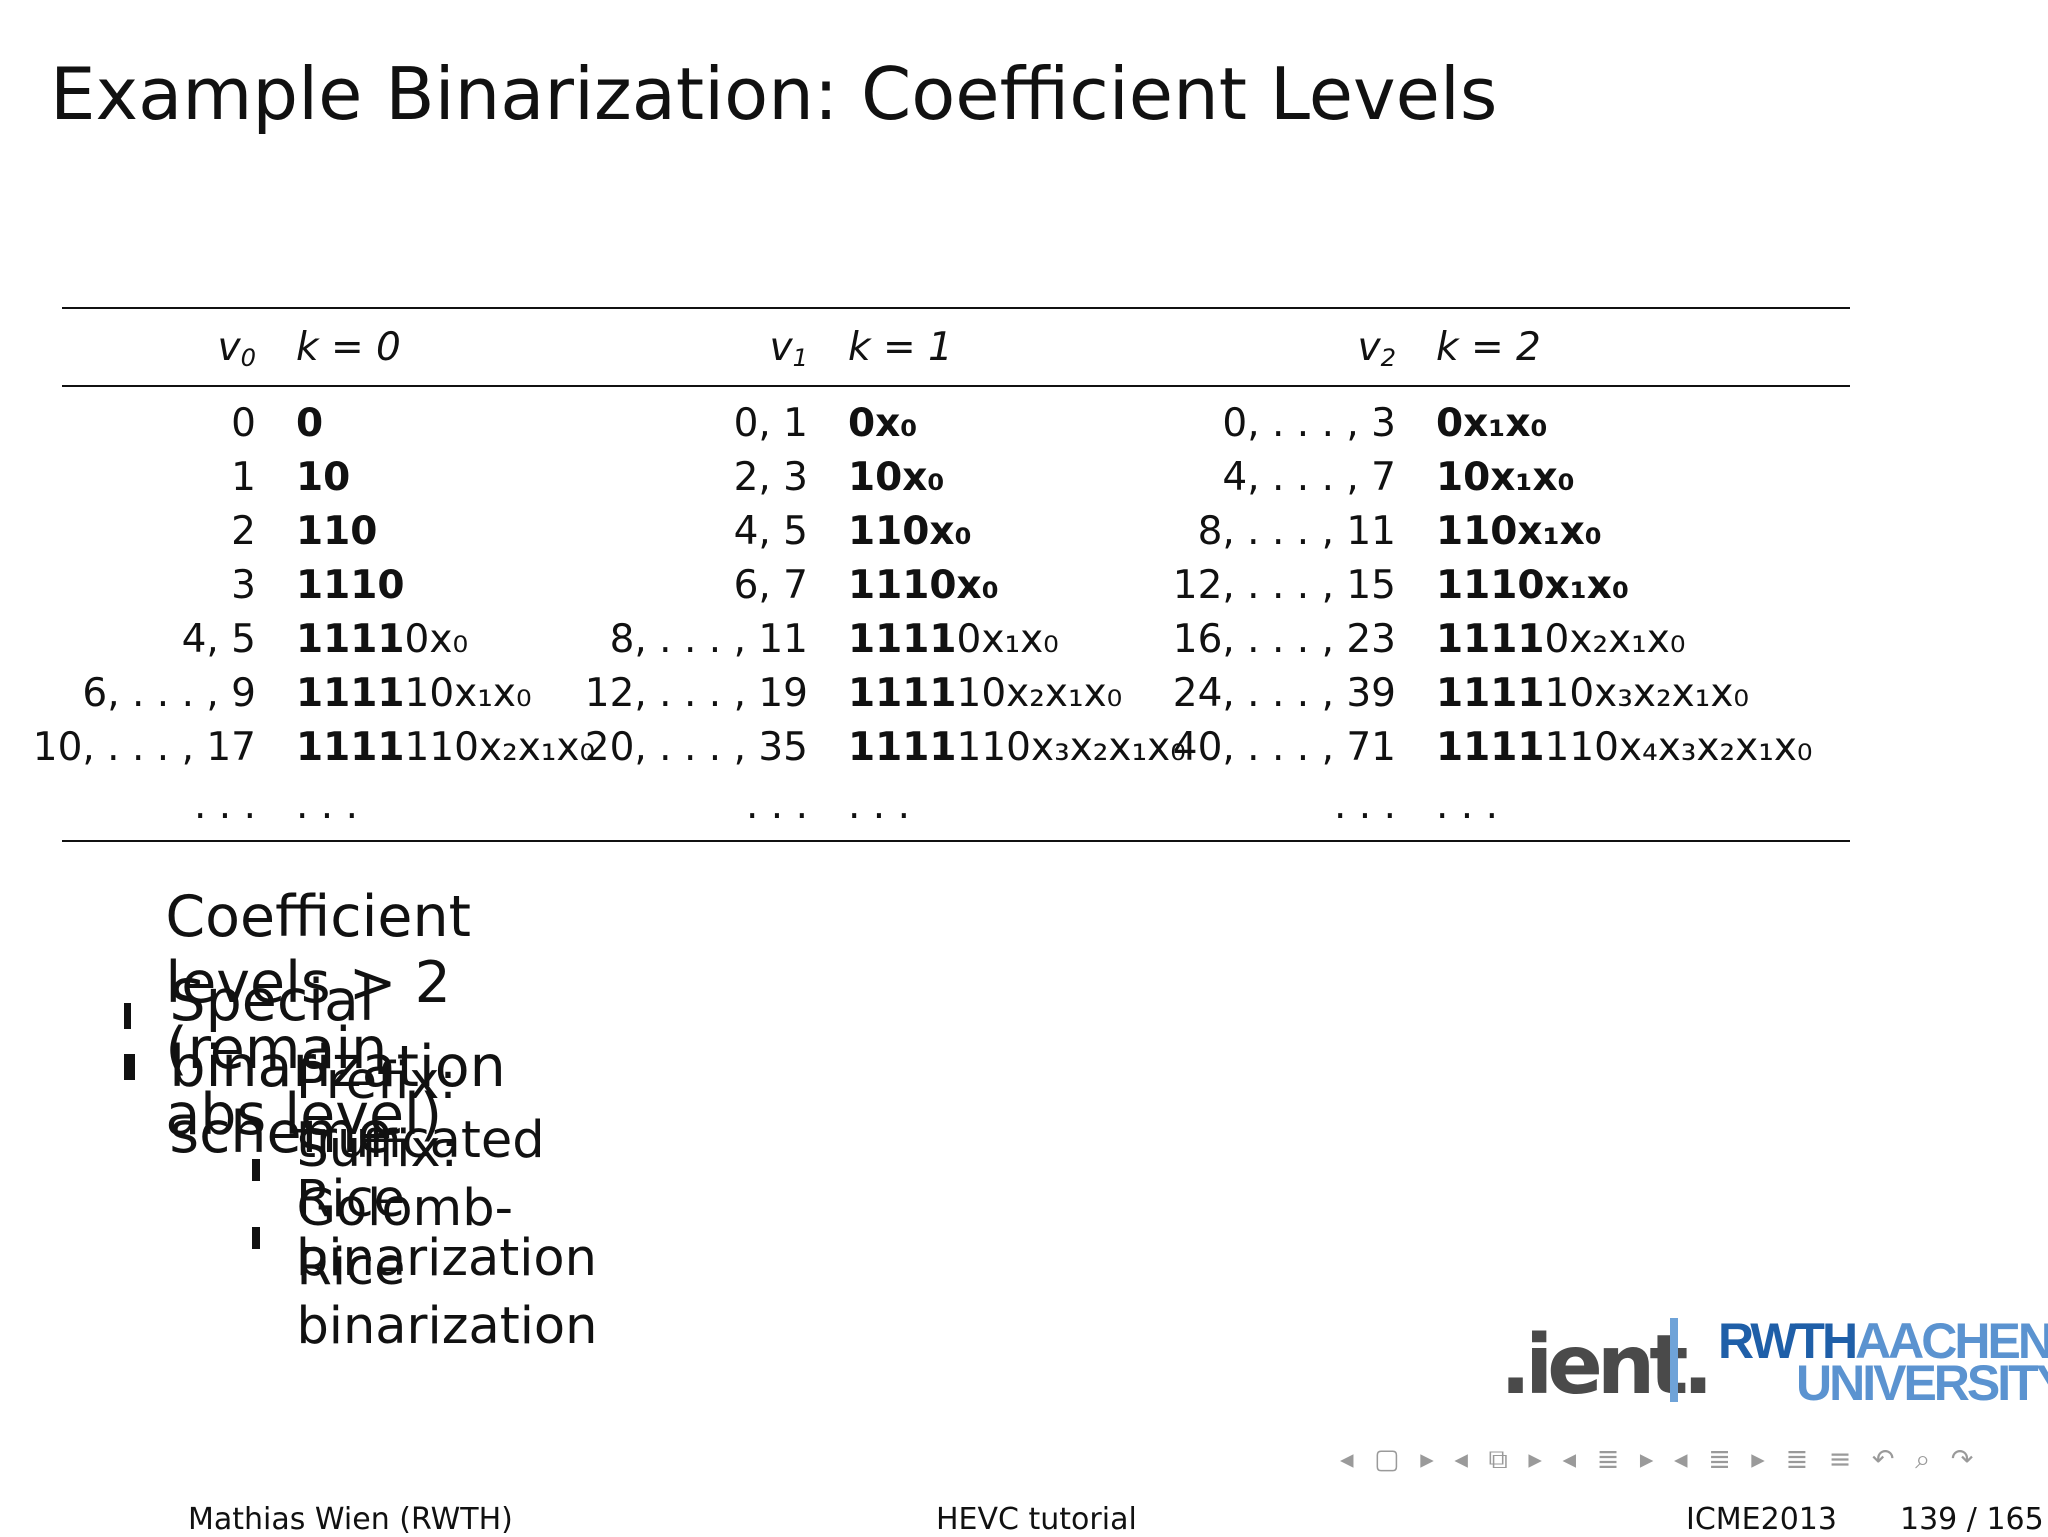 The width and height of the screenshot is (2048, 1537). I want to click on bullet-item: Special binarization scheme, so click(322, 1067).